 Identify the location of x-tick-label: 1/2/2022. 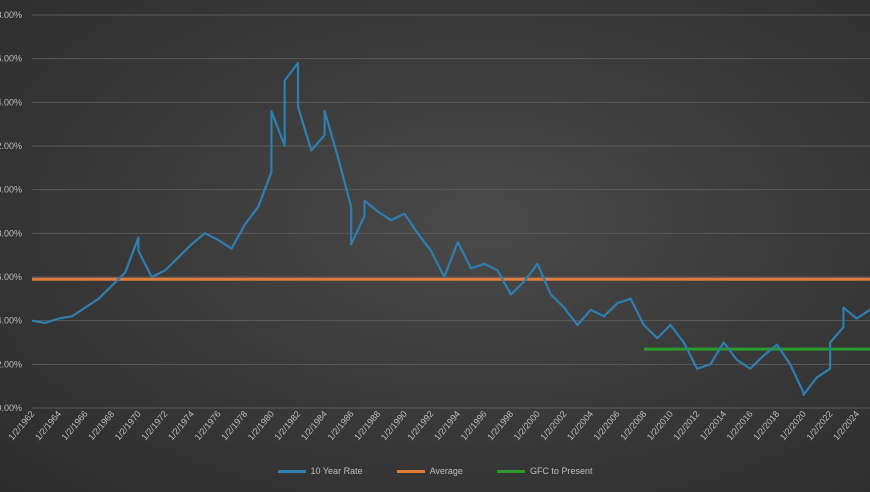
(819, 425).